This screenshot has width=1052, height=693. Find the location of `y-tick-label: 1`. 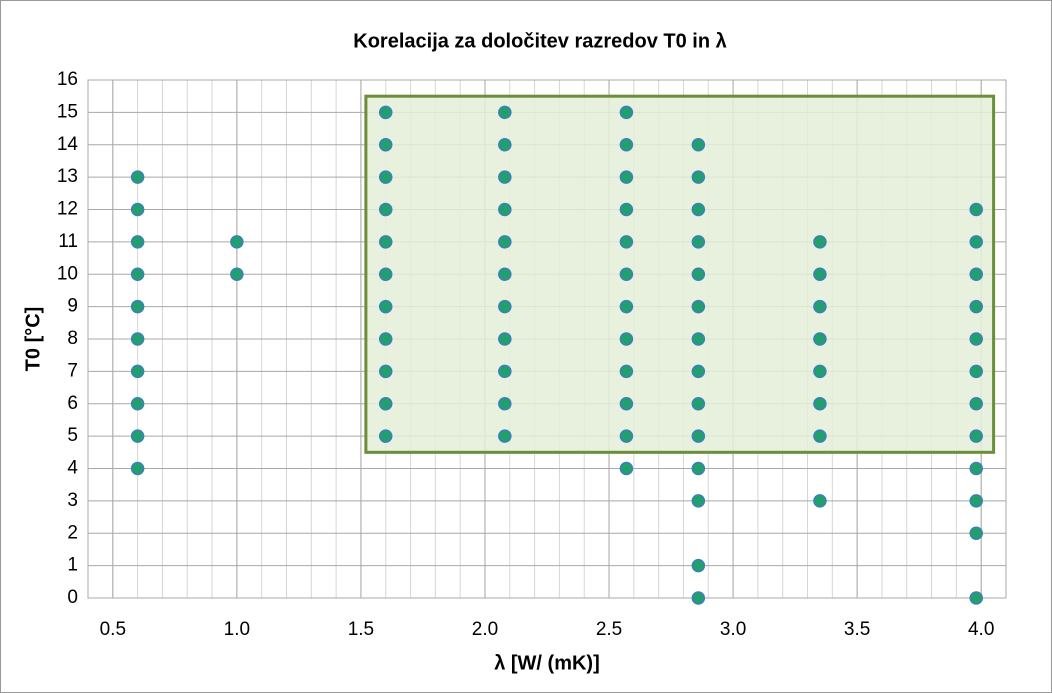

y-tick-label: 1 is located at coordinates (72, 565).